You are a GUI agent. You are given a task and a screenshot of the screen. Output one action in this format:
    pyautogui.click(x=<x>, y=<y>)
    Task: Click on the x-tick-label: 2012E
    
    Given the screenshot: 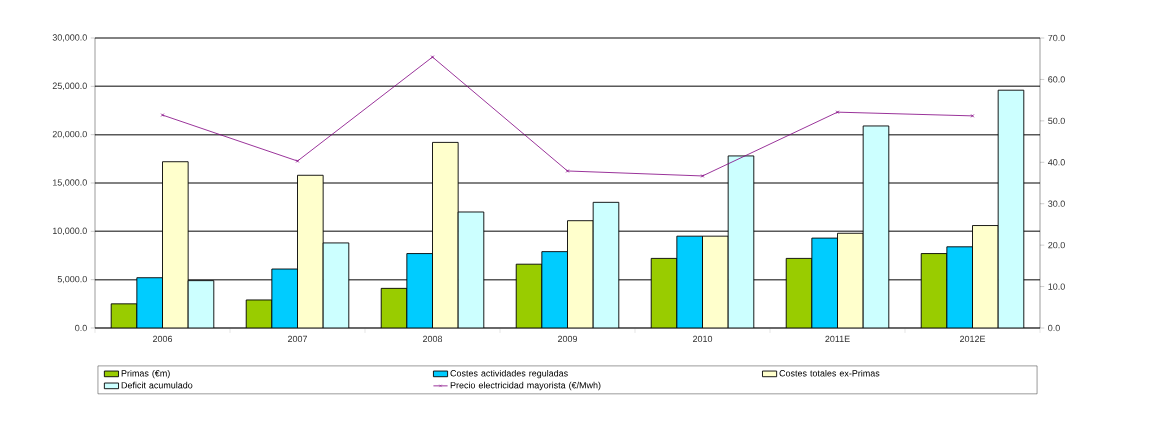 What is the action you would take?
    pyautogui.click(x=973, y=339)
    